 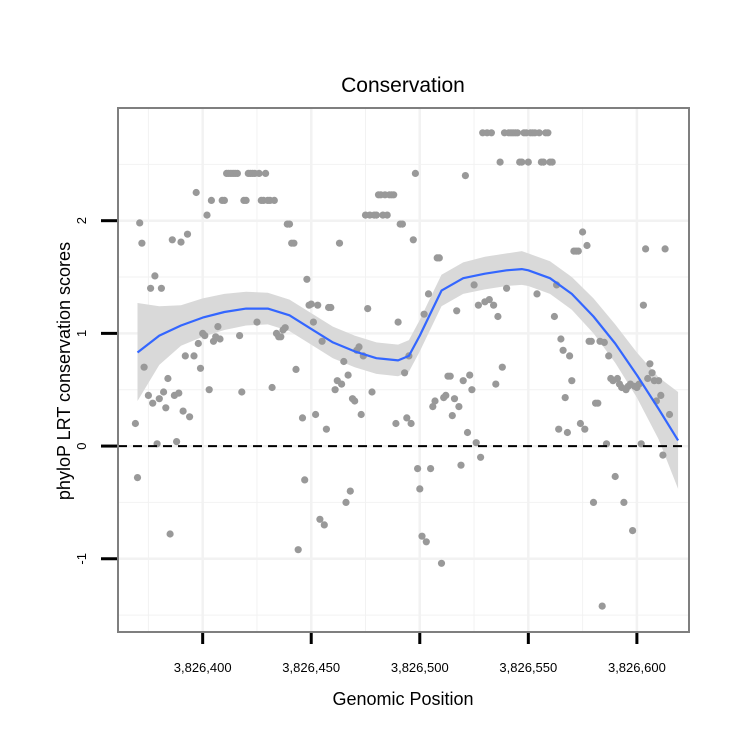 What do you see at coordinates (528, 667) in the screenshot?
I see `x-tick-label: 3,826,550` at bounding box center [528, 667].